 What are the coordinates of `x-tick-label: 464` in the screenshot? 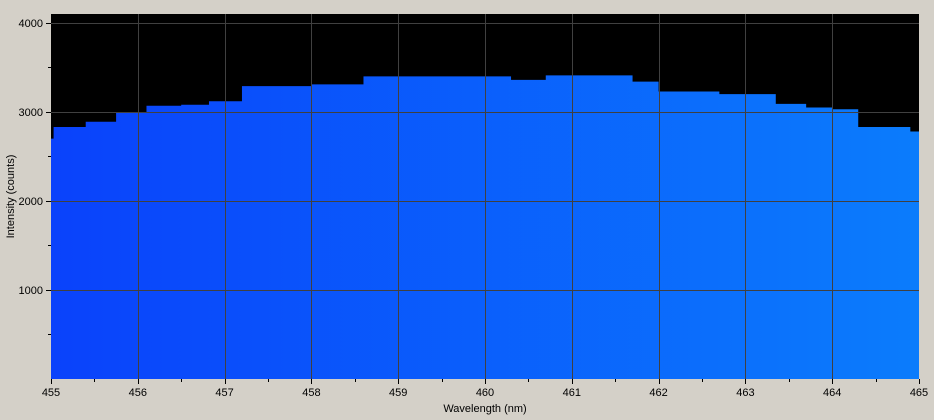 It's located at (832, 393).